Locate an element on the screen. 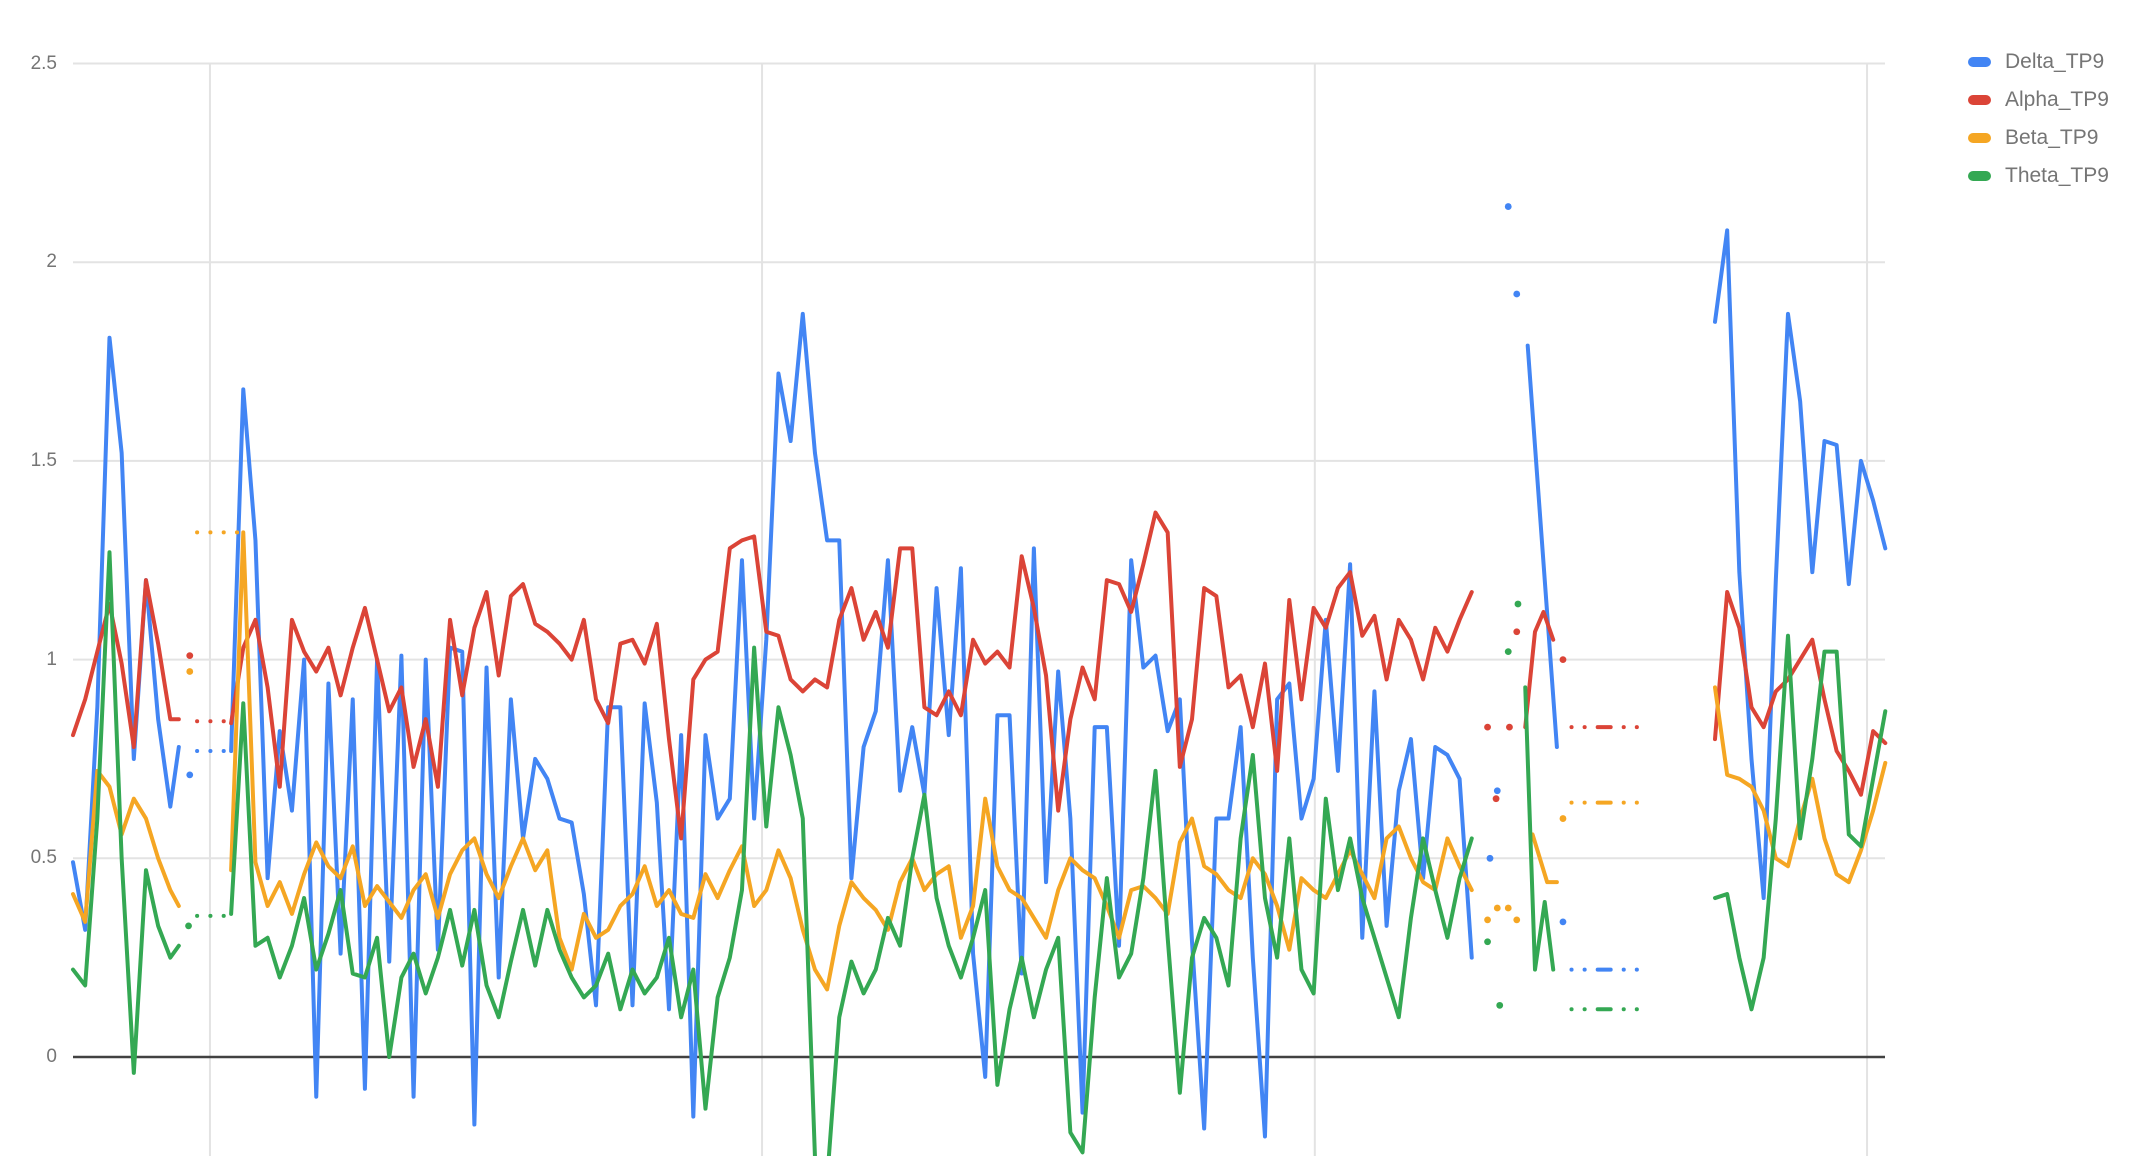  legend-item-alpha: Alpha_TP9 is located at coordinates (2038, 100).